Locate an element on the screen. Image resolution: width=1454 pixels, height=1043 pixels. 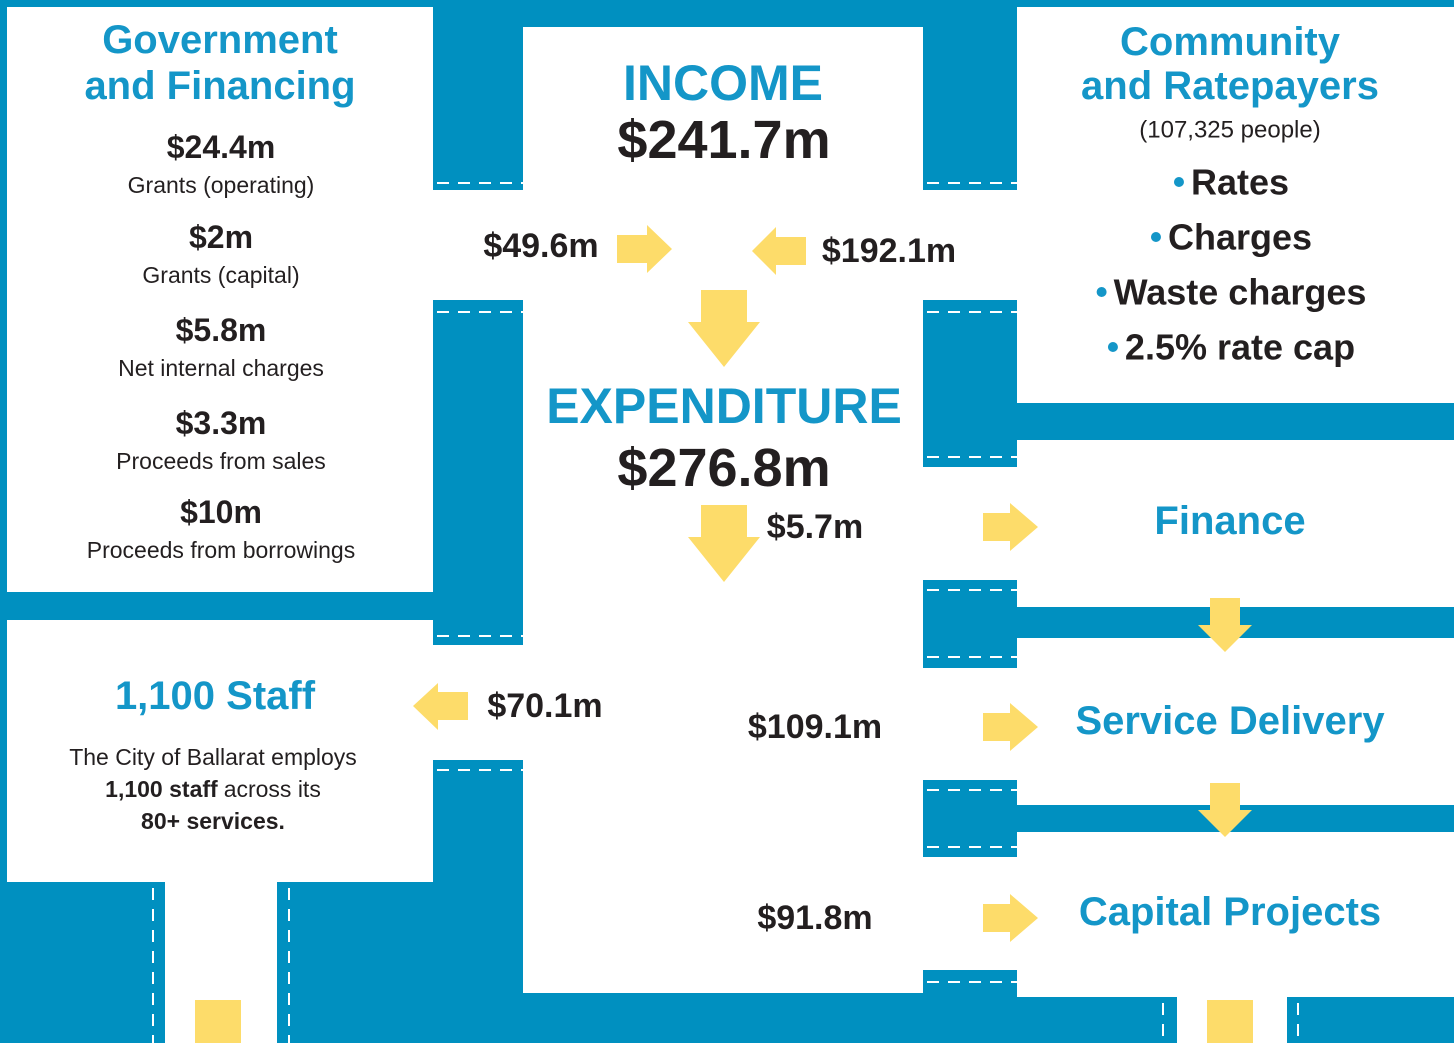
gov-title: Government is located at coordinates (220, 40).